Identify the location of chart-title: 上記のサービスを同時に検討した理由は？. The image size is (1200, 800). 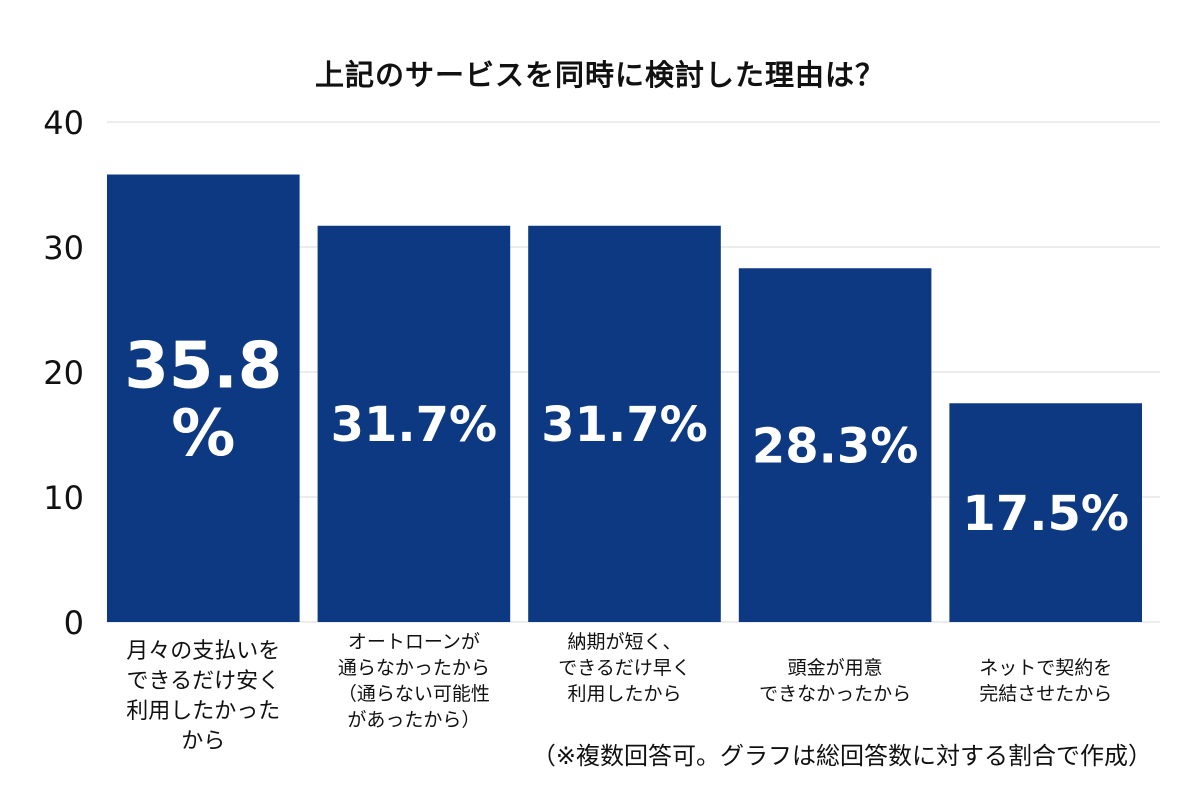
(599, 75).